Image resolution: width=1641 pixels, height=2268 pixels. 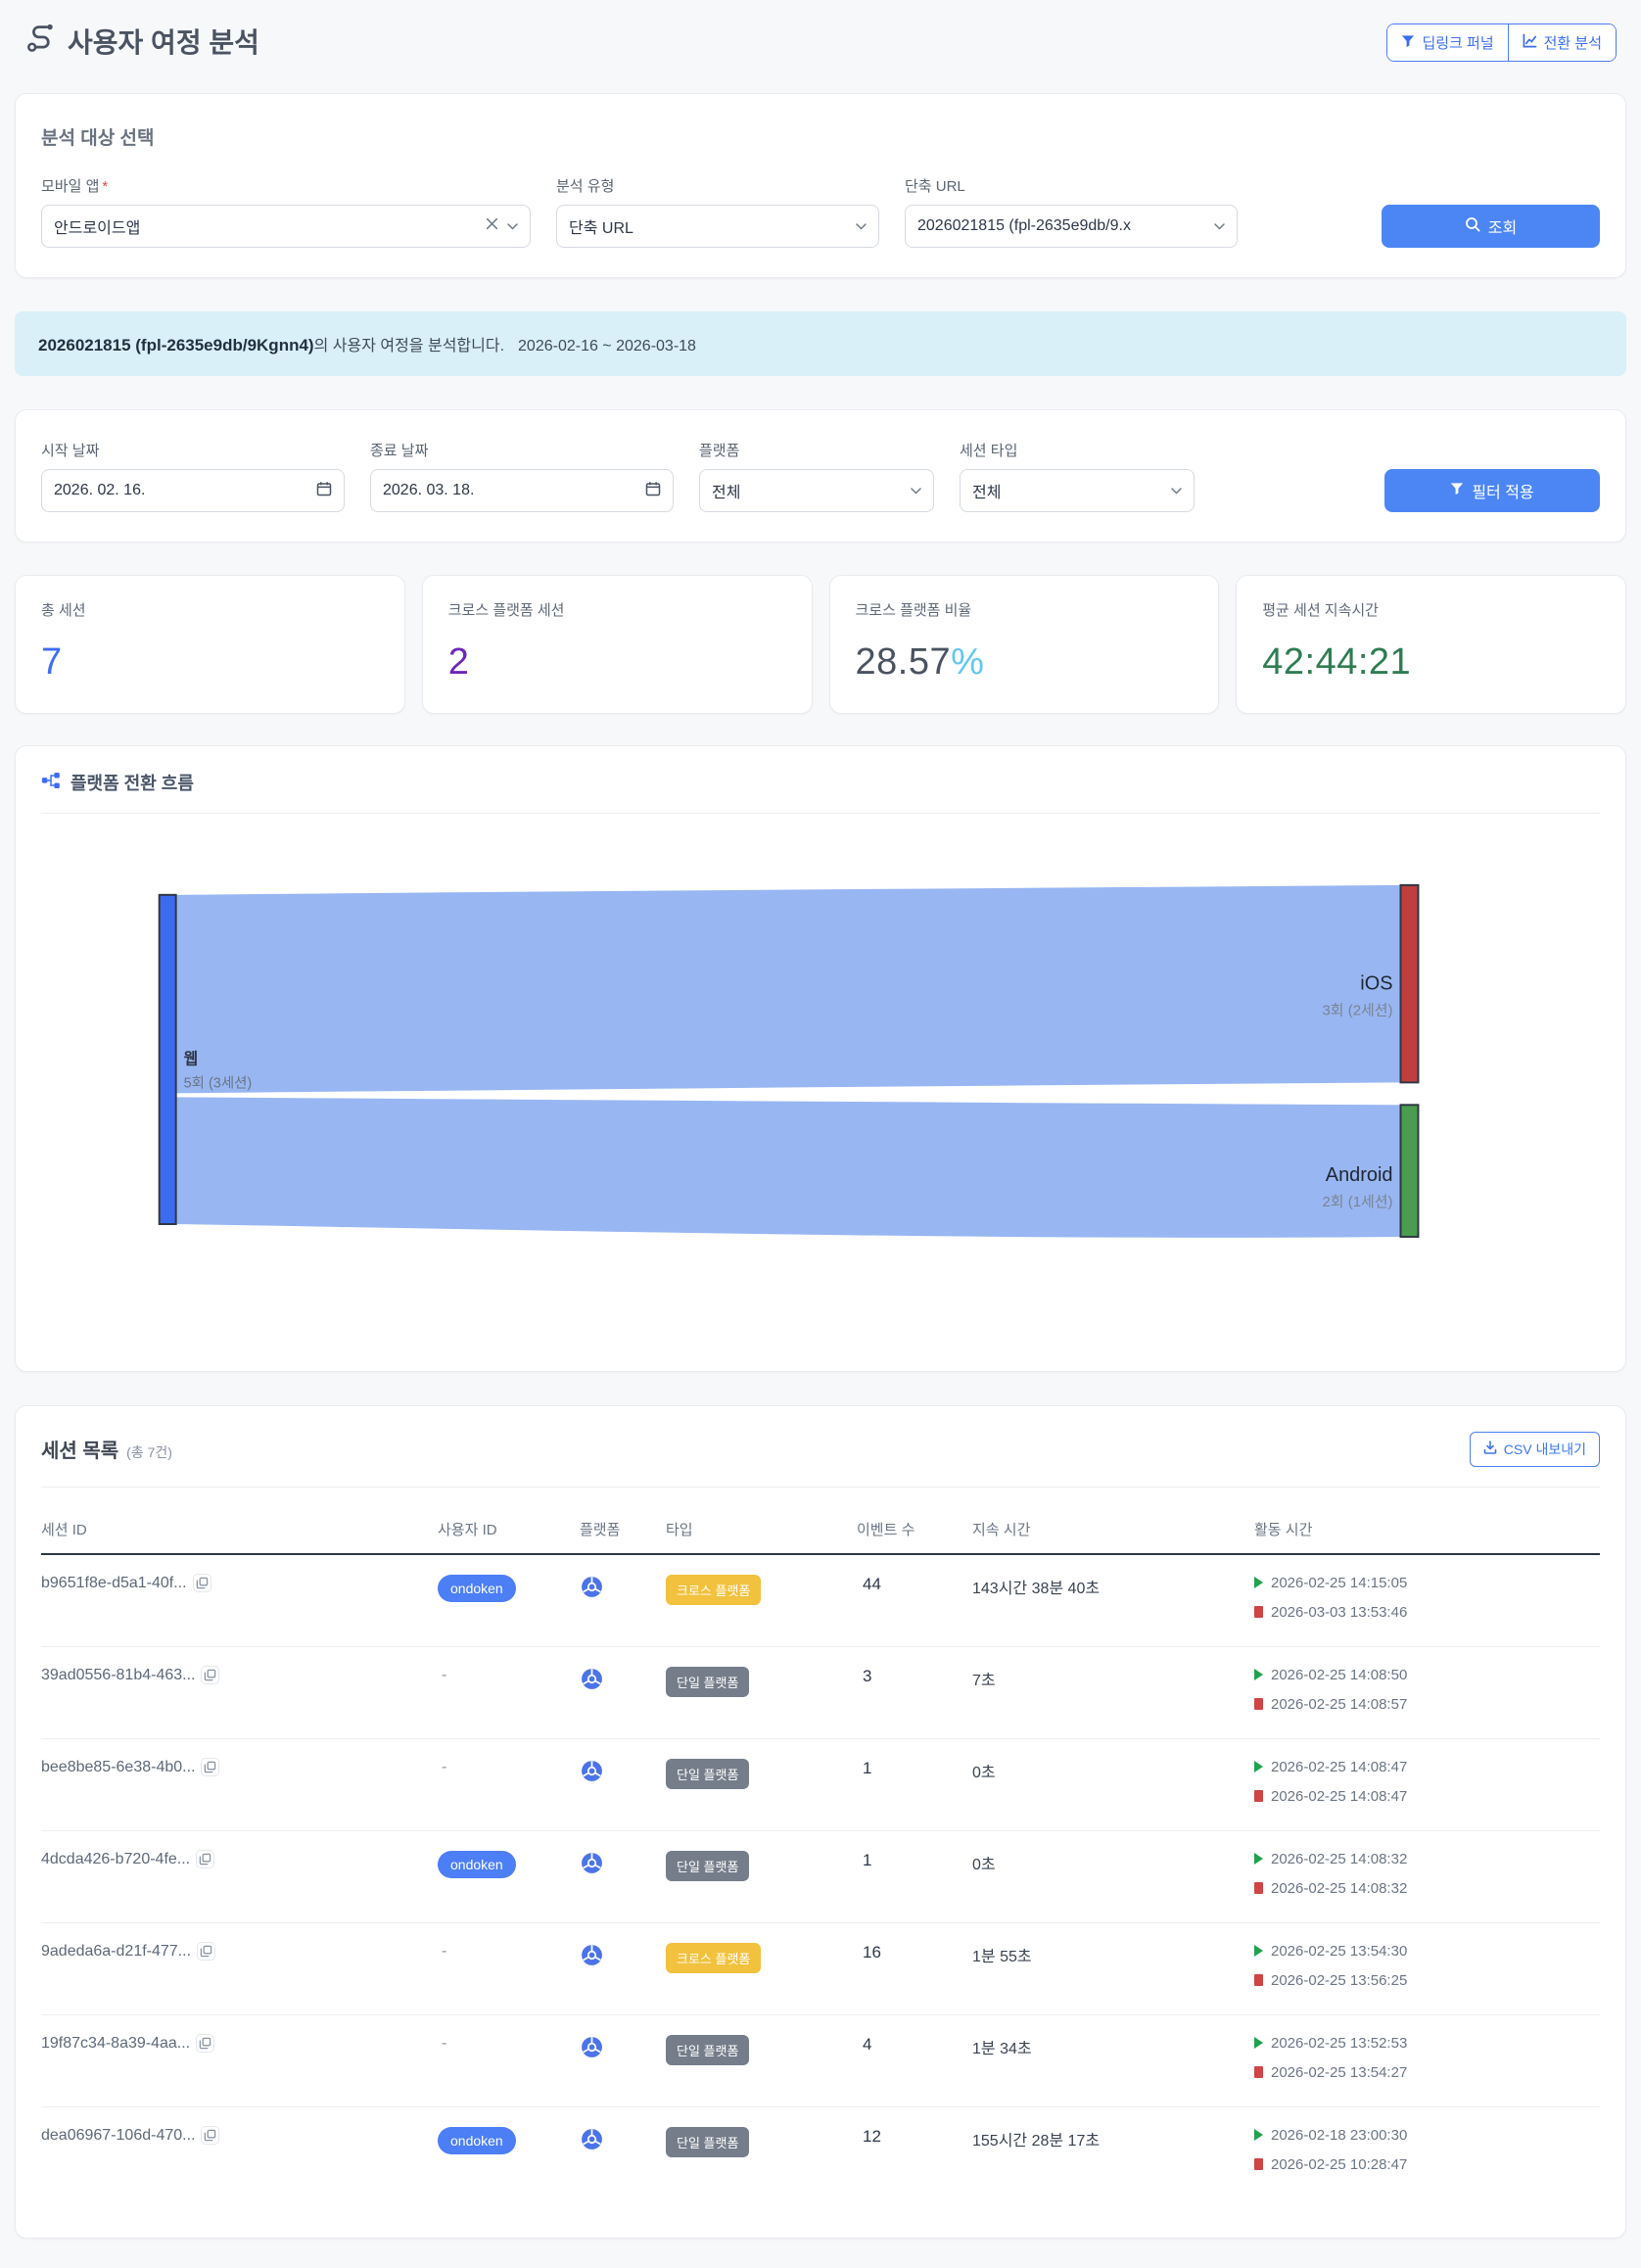 What do you see at coordinates (52, 662) in the screenshot?
I see `stat-value: 7` at bounding box center [52, 662].